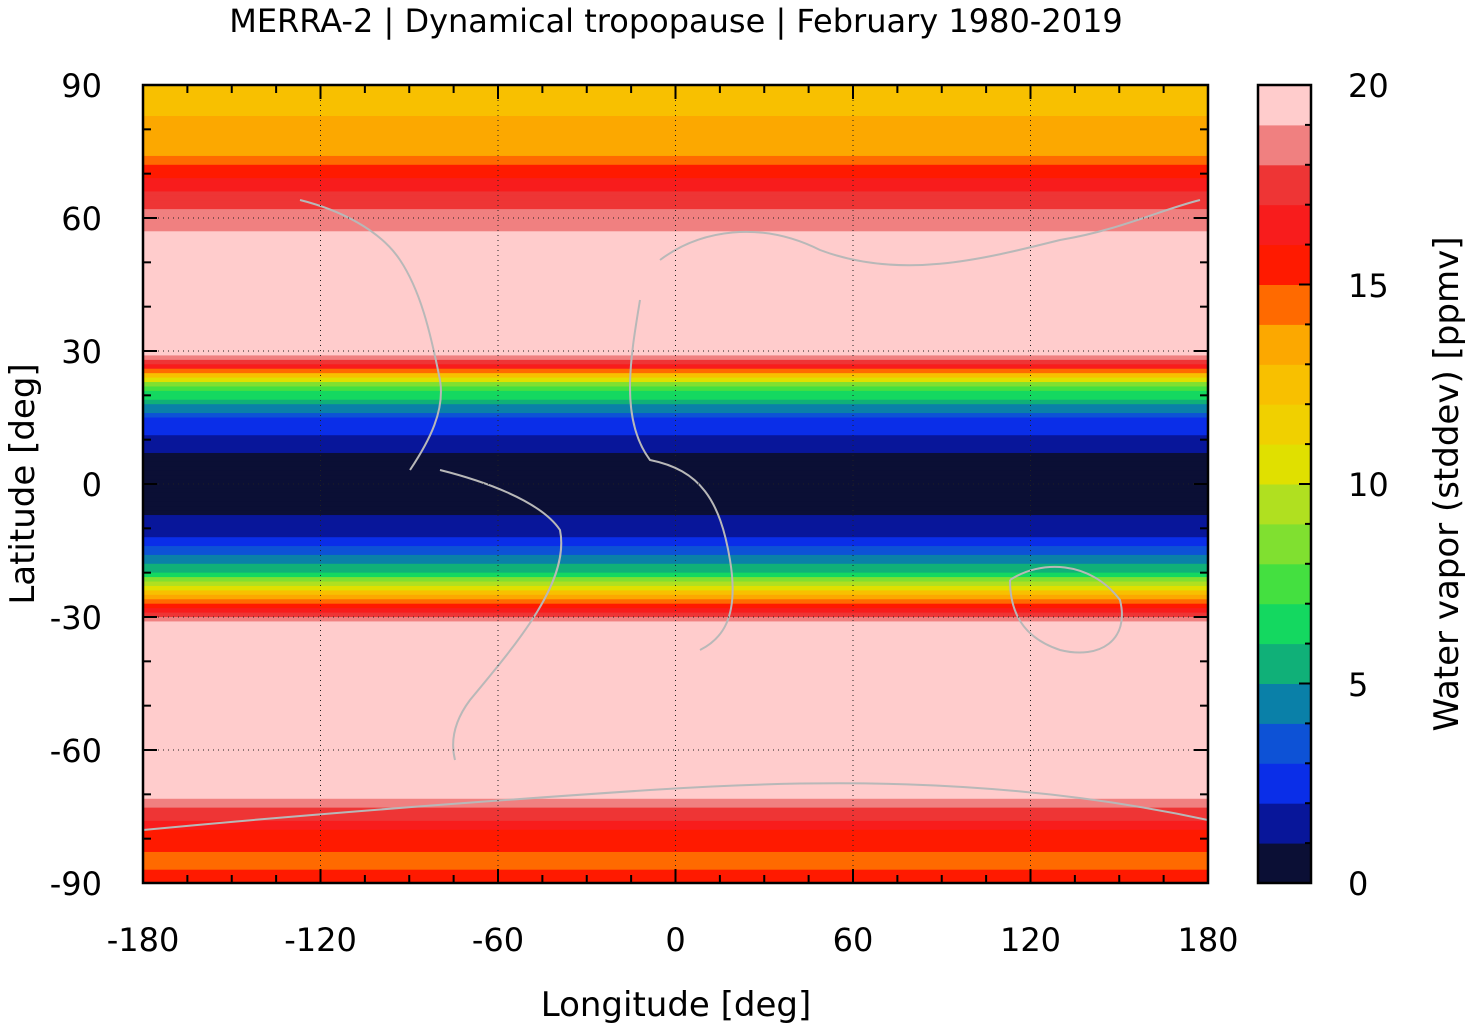  Describe the element at coordinates (320, 940) in the screenshot. I see `x-tick-label: -120` at that location.